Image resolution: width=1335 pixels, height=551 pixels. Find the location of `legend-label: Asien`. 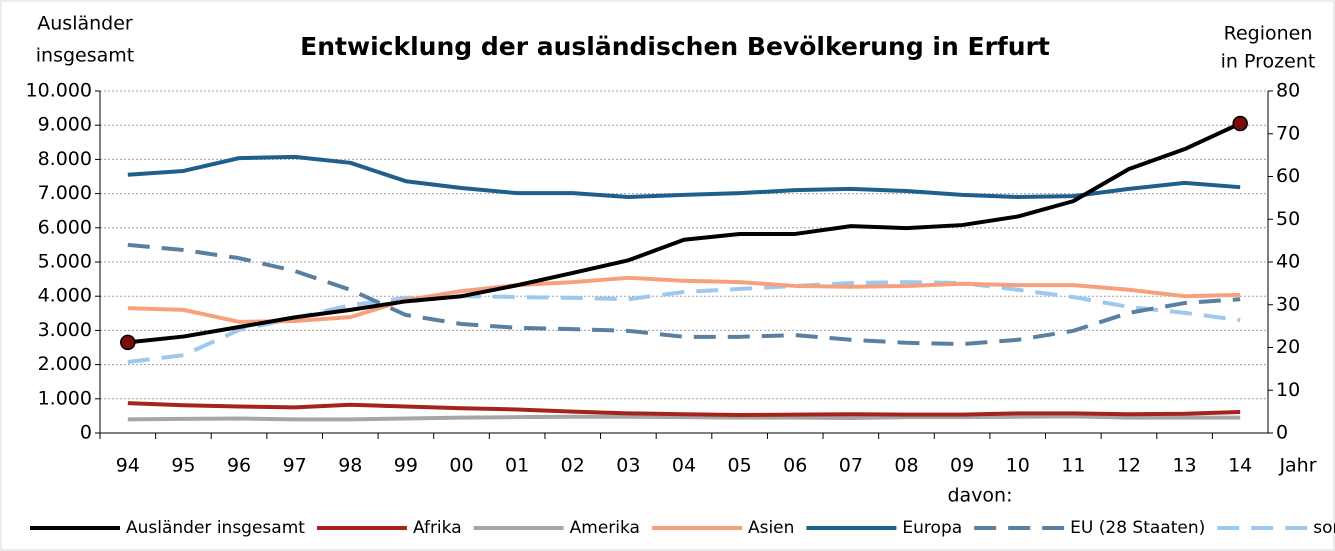

legend-label: Asien is located at coordinates (771, 528).